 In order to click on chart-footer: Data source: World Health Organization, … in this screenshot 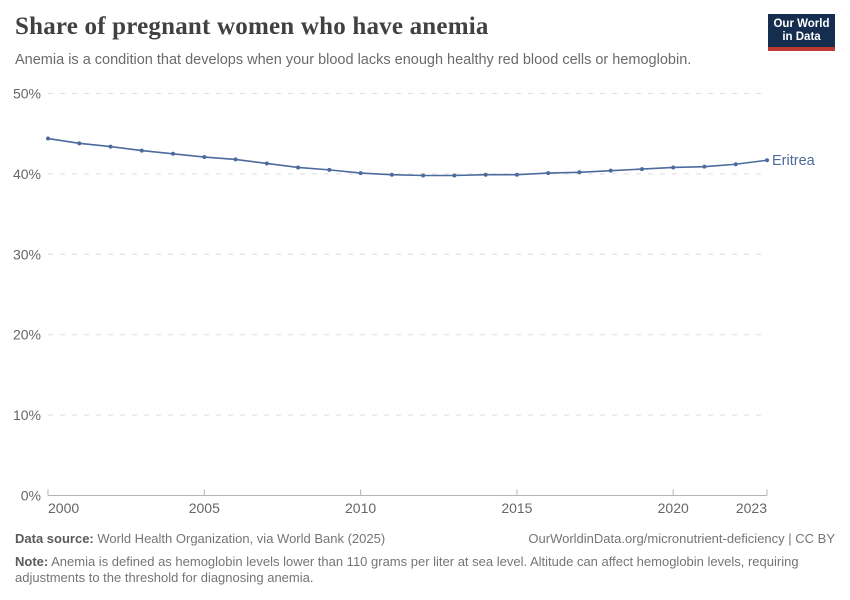, I will do `click(425, 559)`.